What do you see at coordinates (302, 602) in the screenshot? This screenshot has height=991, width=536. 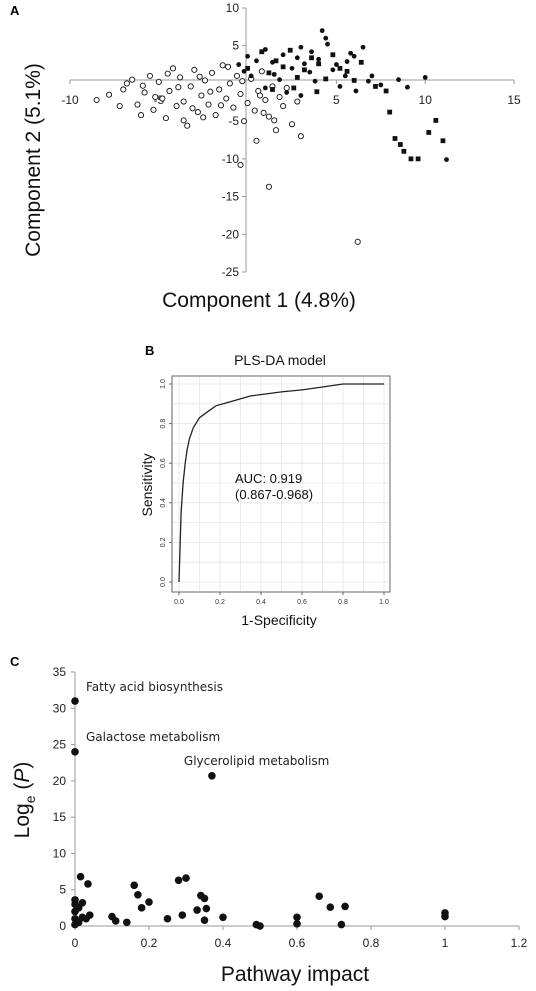 I see `panel-b-x-tick-label: 0.6` at bounding box center [302, 602].